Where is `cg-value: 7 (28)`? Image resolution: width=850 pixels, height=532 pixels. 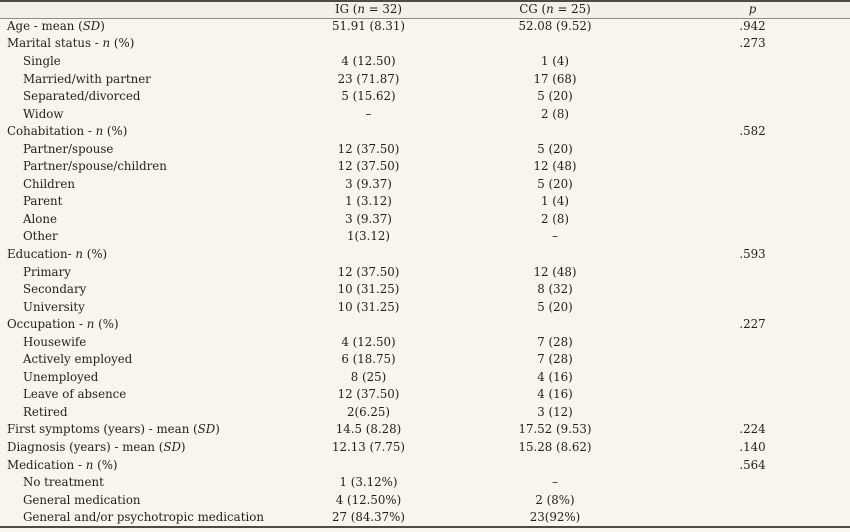
cg-value: 7 (28) is located at coordinates (555, 341).